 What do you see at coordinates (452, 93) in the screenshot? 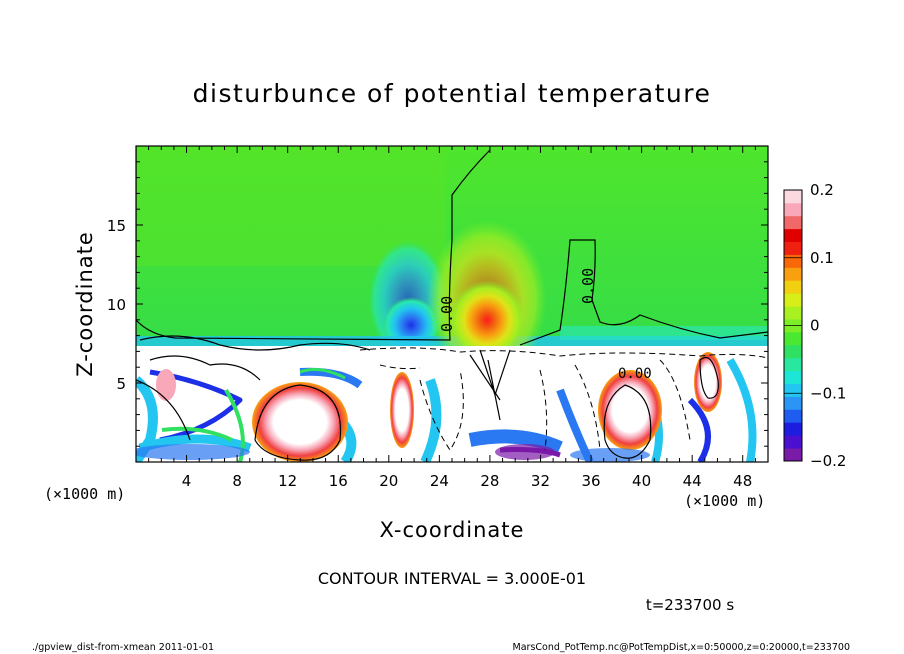
I see `chart-title: disturbunce of potential temperature` at bounding box center [452, 93].